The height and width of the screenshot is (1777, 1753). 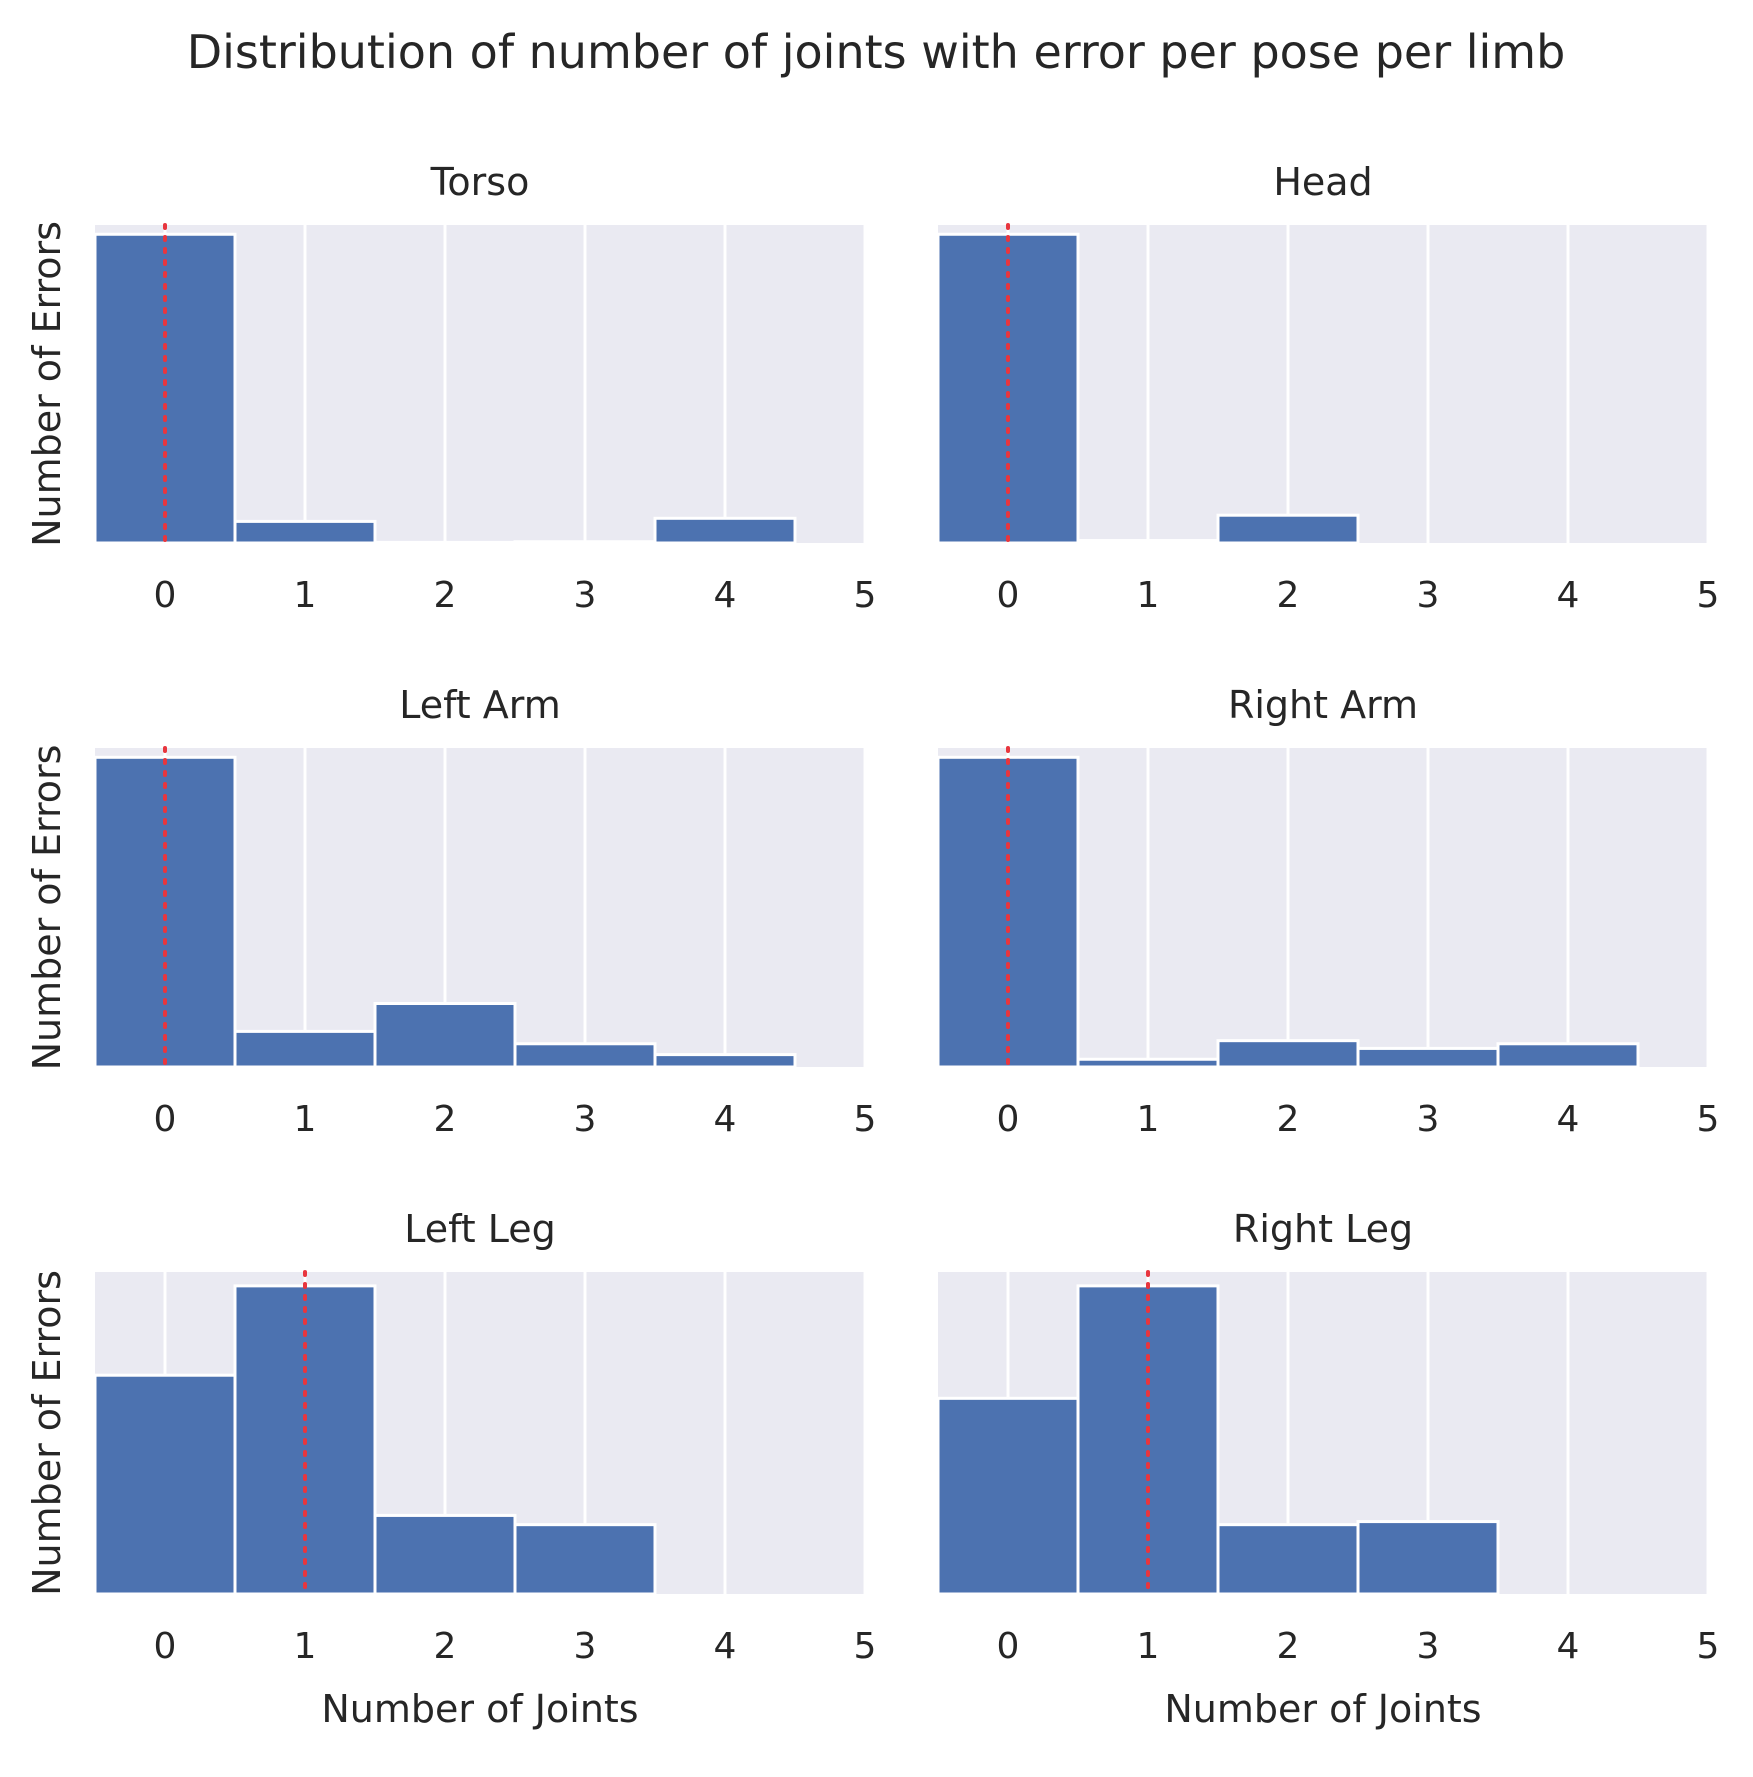 I want to click on panel-title: Right Leg, so click(x=1323, y=1229).